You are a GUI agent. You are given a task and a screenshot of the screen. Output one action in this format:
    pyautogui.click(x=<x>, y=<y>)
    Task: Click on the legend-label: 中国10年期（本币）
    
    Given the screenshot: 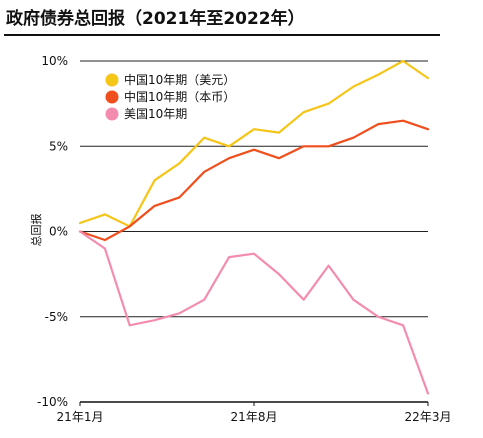 What is the action you would take?
    pyautogui.click(x=179, y=96)
    